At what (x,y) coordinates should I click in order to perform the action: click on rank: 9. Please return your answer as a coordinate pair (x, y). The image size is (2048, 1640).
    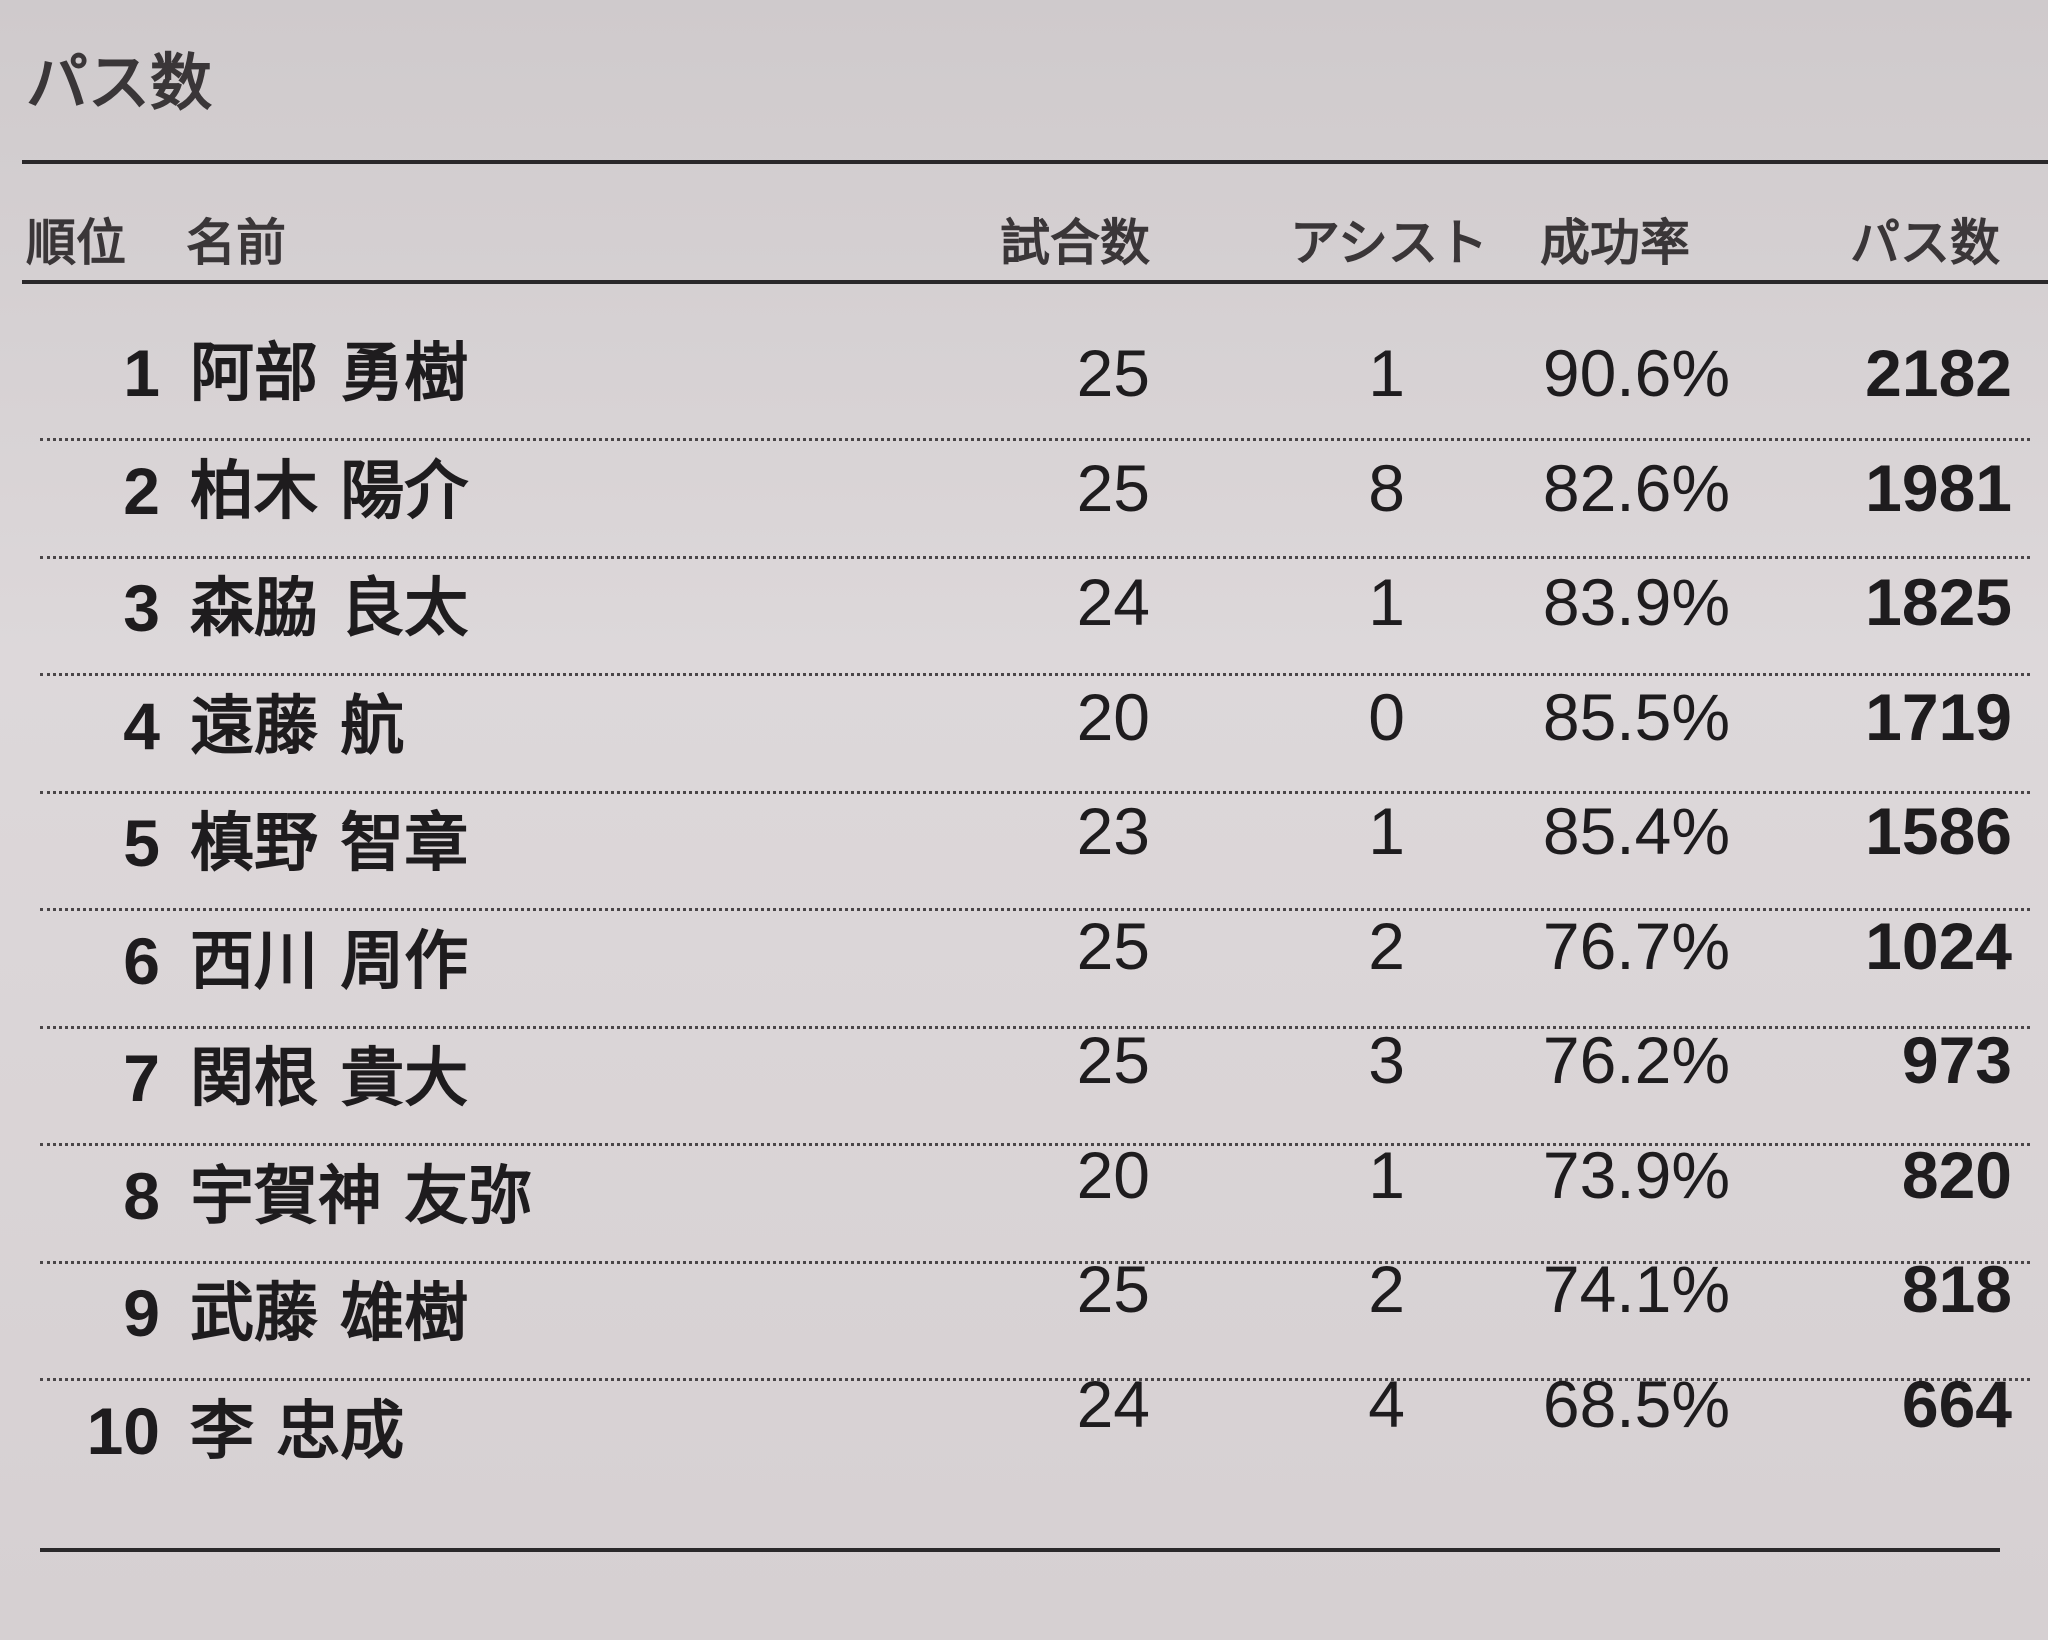
    Looking at the image, I should click on (141, 1313).